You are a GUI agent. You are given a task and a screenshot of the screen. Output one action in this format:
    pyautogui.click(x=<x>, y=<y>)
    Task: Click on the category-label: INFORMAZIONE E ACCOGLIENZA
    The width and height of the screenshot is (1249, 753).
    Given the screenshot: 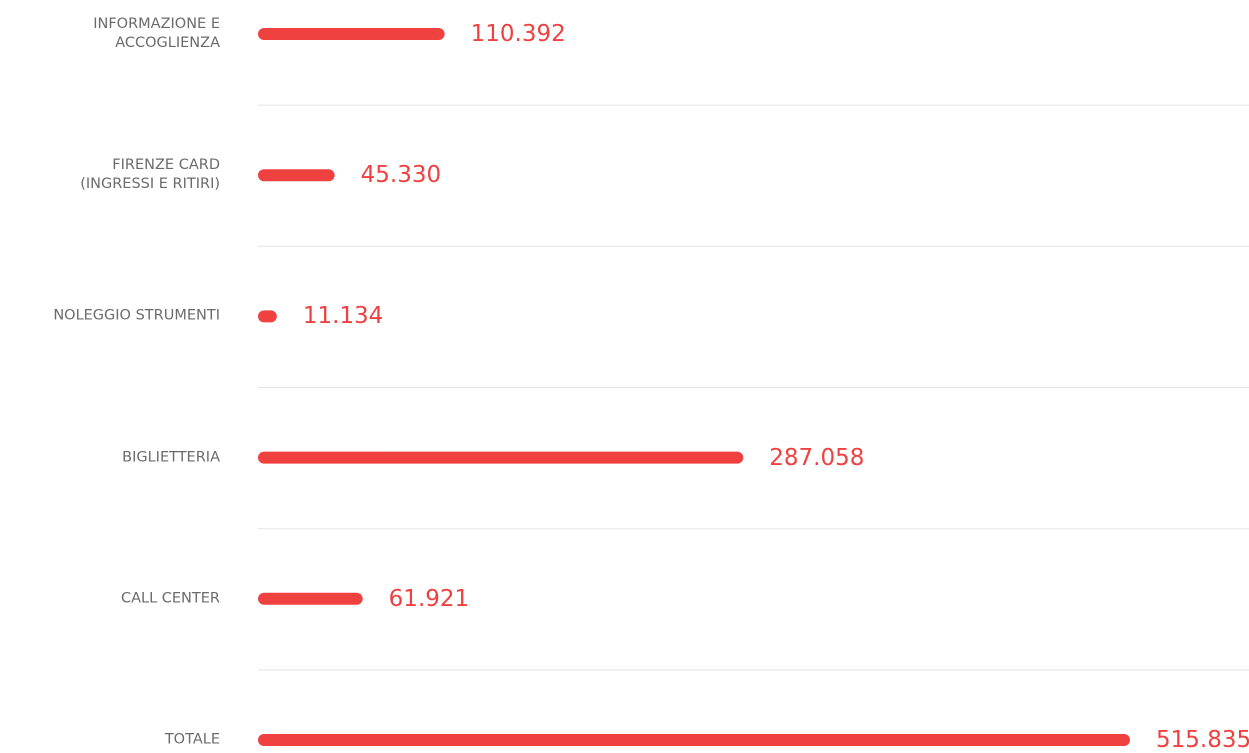 What is the action you would take?
    pyautogui.click(x=156, y=33)
    